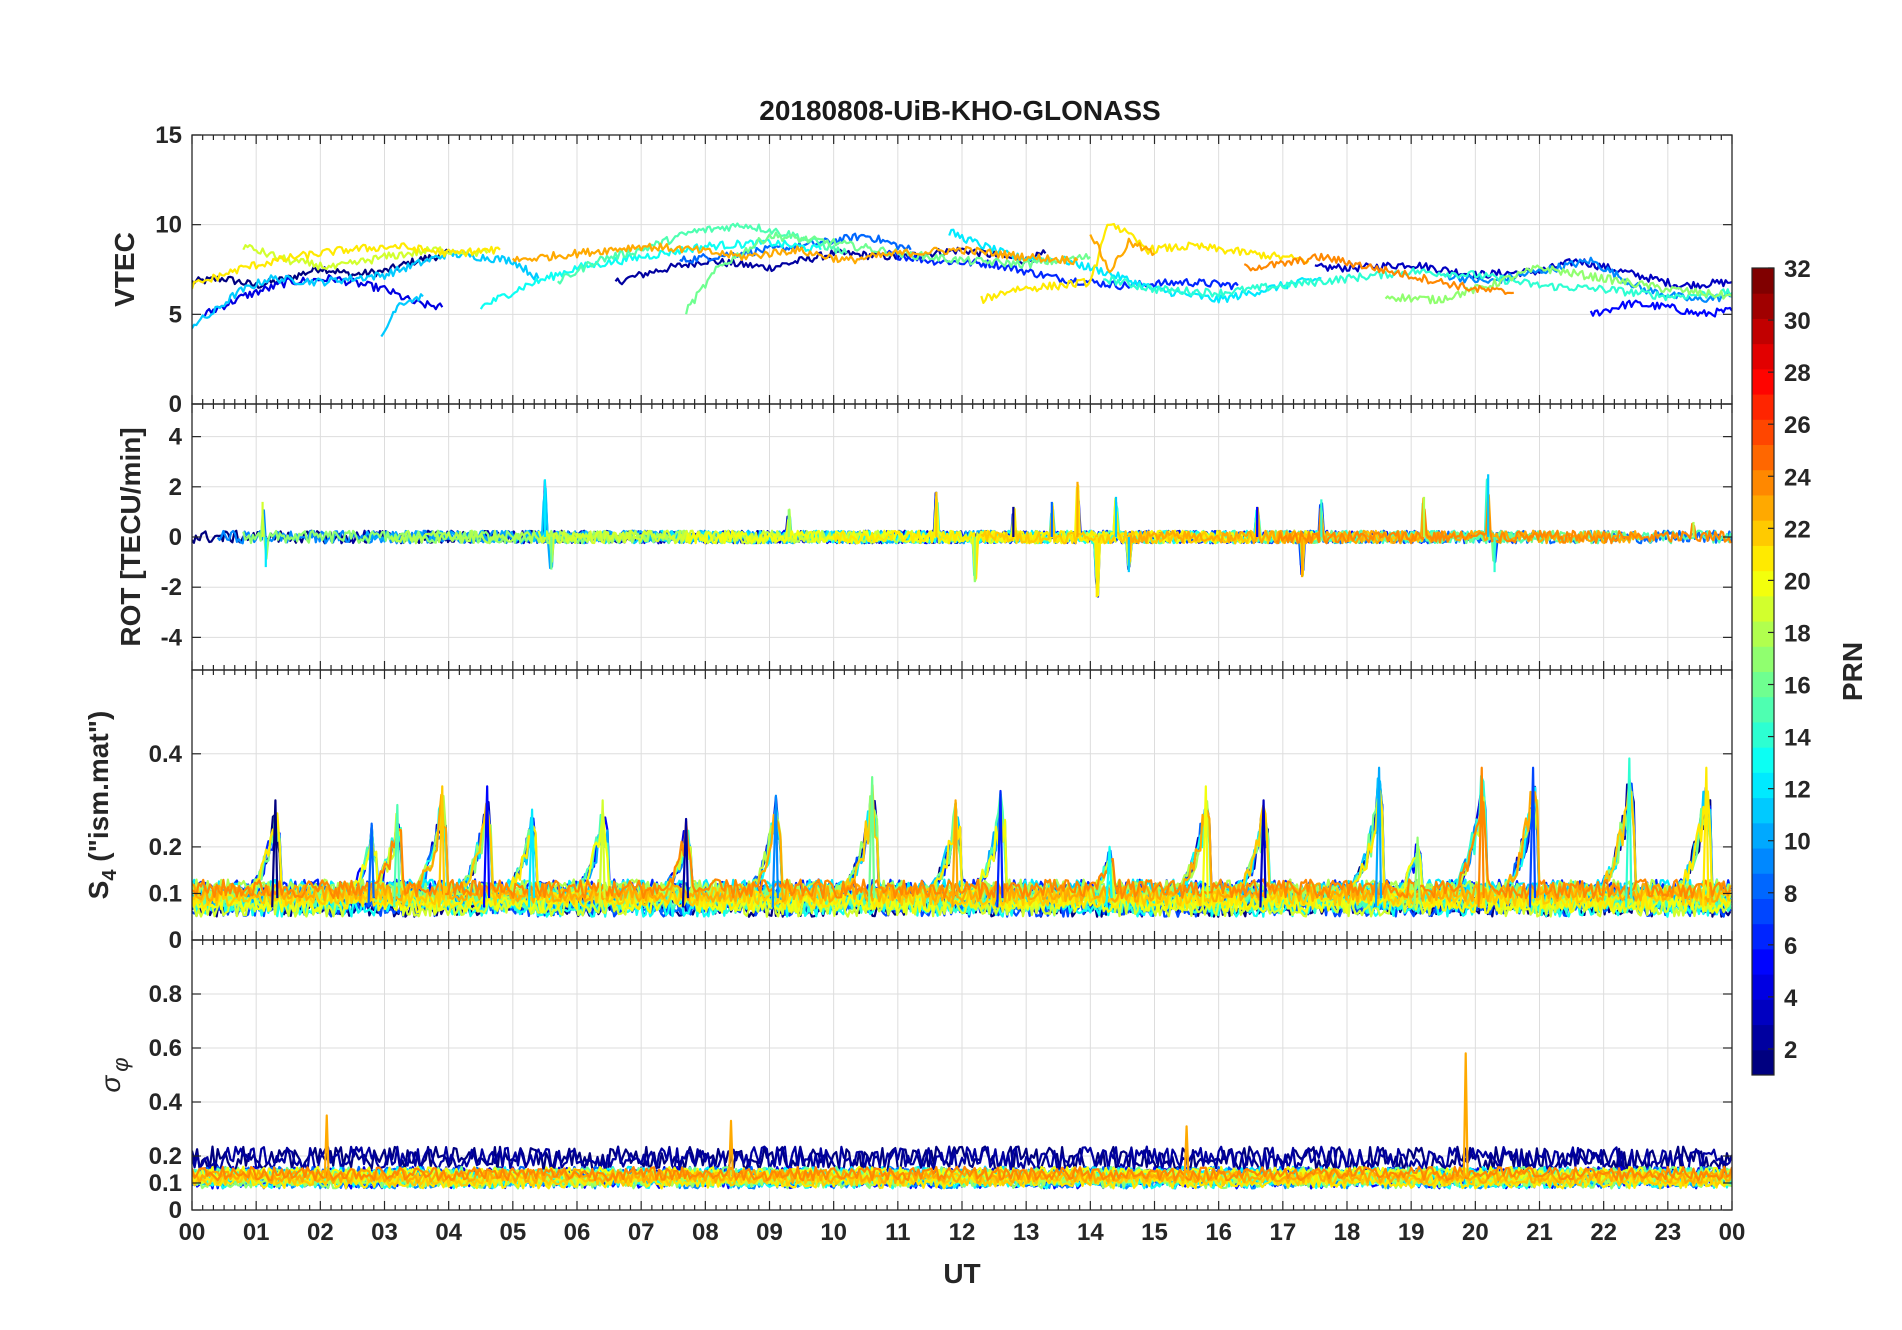 This screenshot has height=1330, width=1902. Describe the element at coordinates (1539, 1232) in the screenshot. I see `x-tick-label: 21` at that location.